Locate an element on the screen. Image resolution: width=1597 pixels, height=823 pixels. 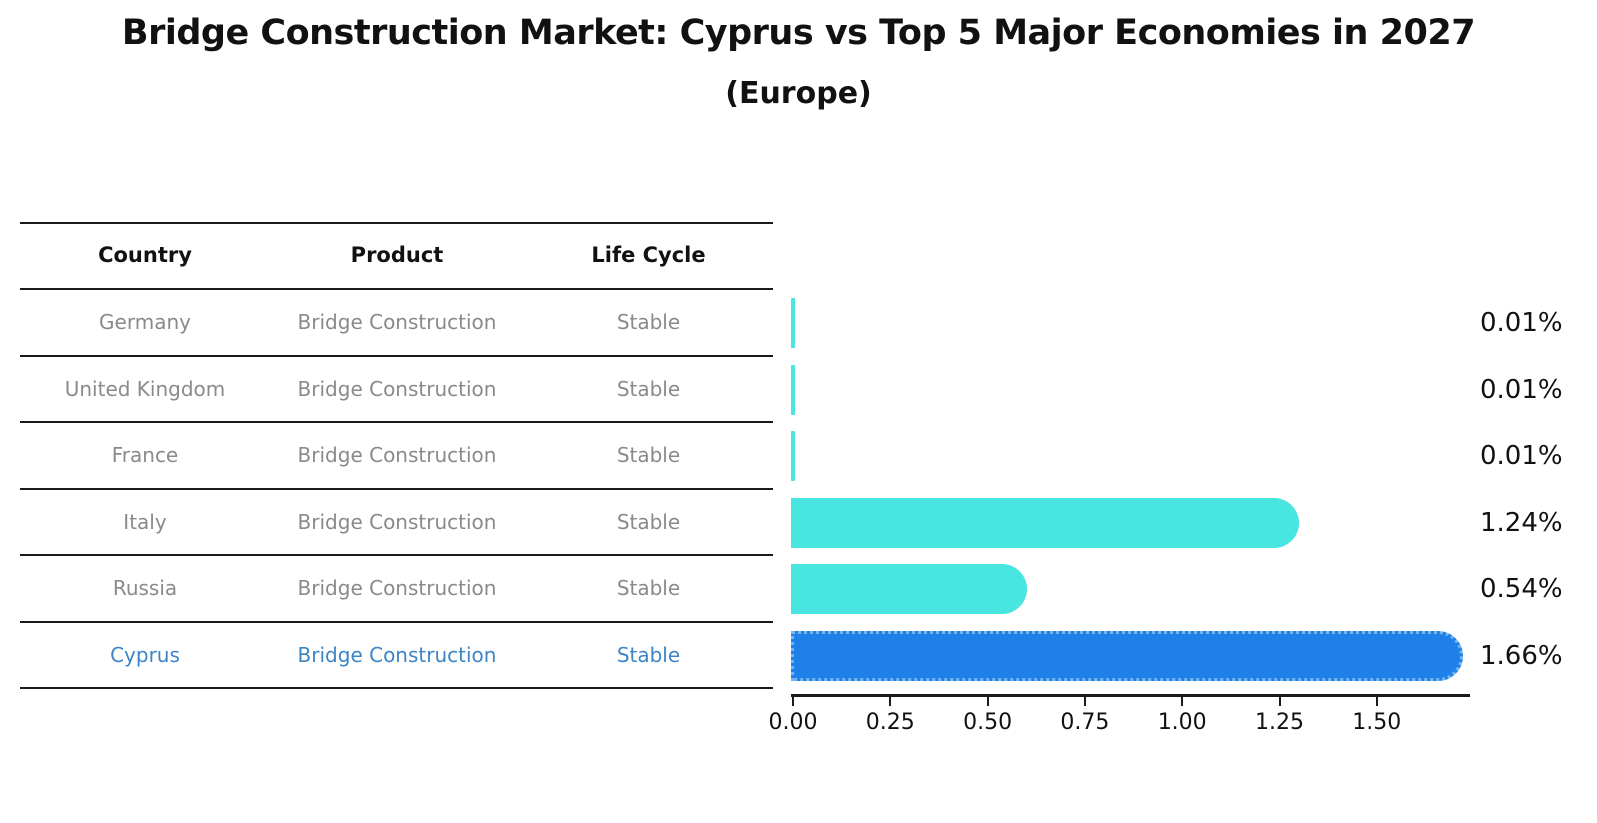
table-cell-country: Cyprus is located at coordinates (145, 654).